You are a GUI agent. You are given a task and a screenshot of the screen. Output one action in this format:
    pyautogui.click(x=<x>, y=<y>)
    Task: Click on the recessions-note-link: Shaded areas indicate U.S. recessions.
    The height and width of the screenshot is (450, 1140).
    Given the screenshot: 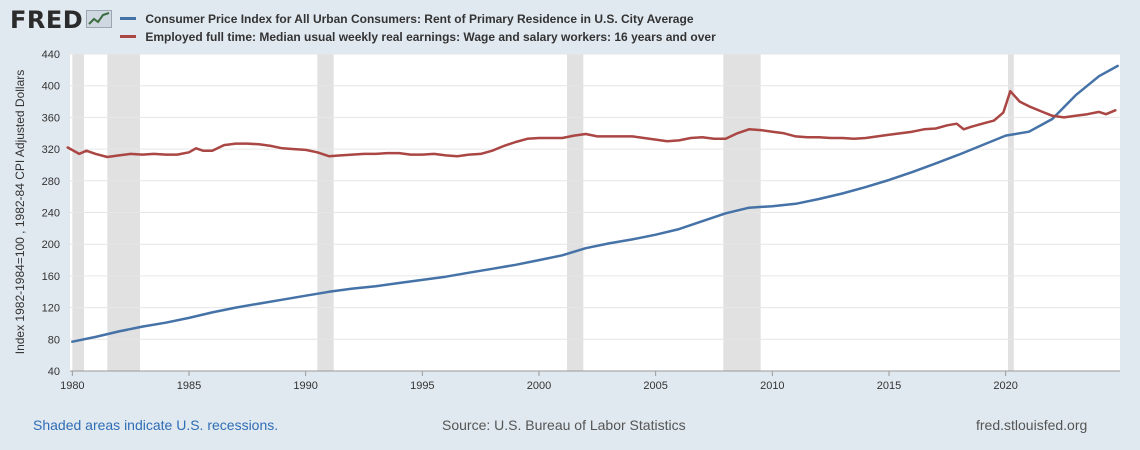 What is the action you would take?
    pyautogui.click(x=156, y=425)
    